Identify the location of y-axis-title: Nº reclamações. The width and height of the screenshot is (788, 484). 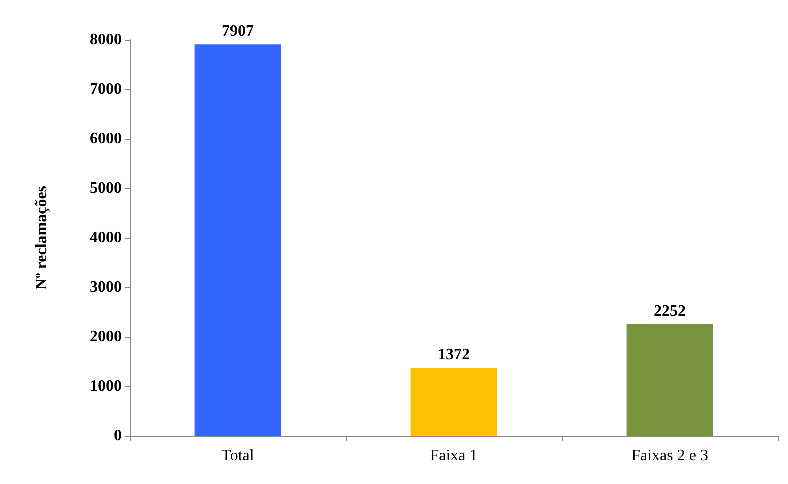
(42, 238).